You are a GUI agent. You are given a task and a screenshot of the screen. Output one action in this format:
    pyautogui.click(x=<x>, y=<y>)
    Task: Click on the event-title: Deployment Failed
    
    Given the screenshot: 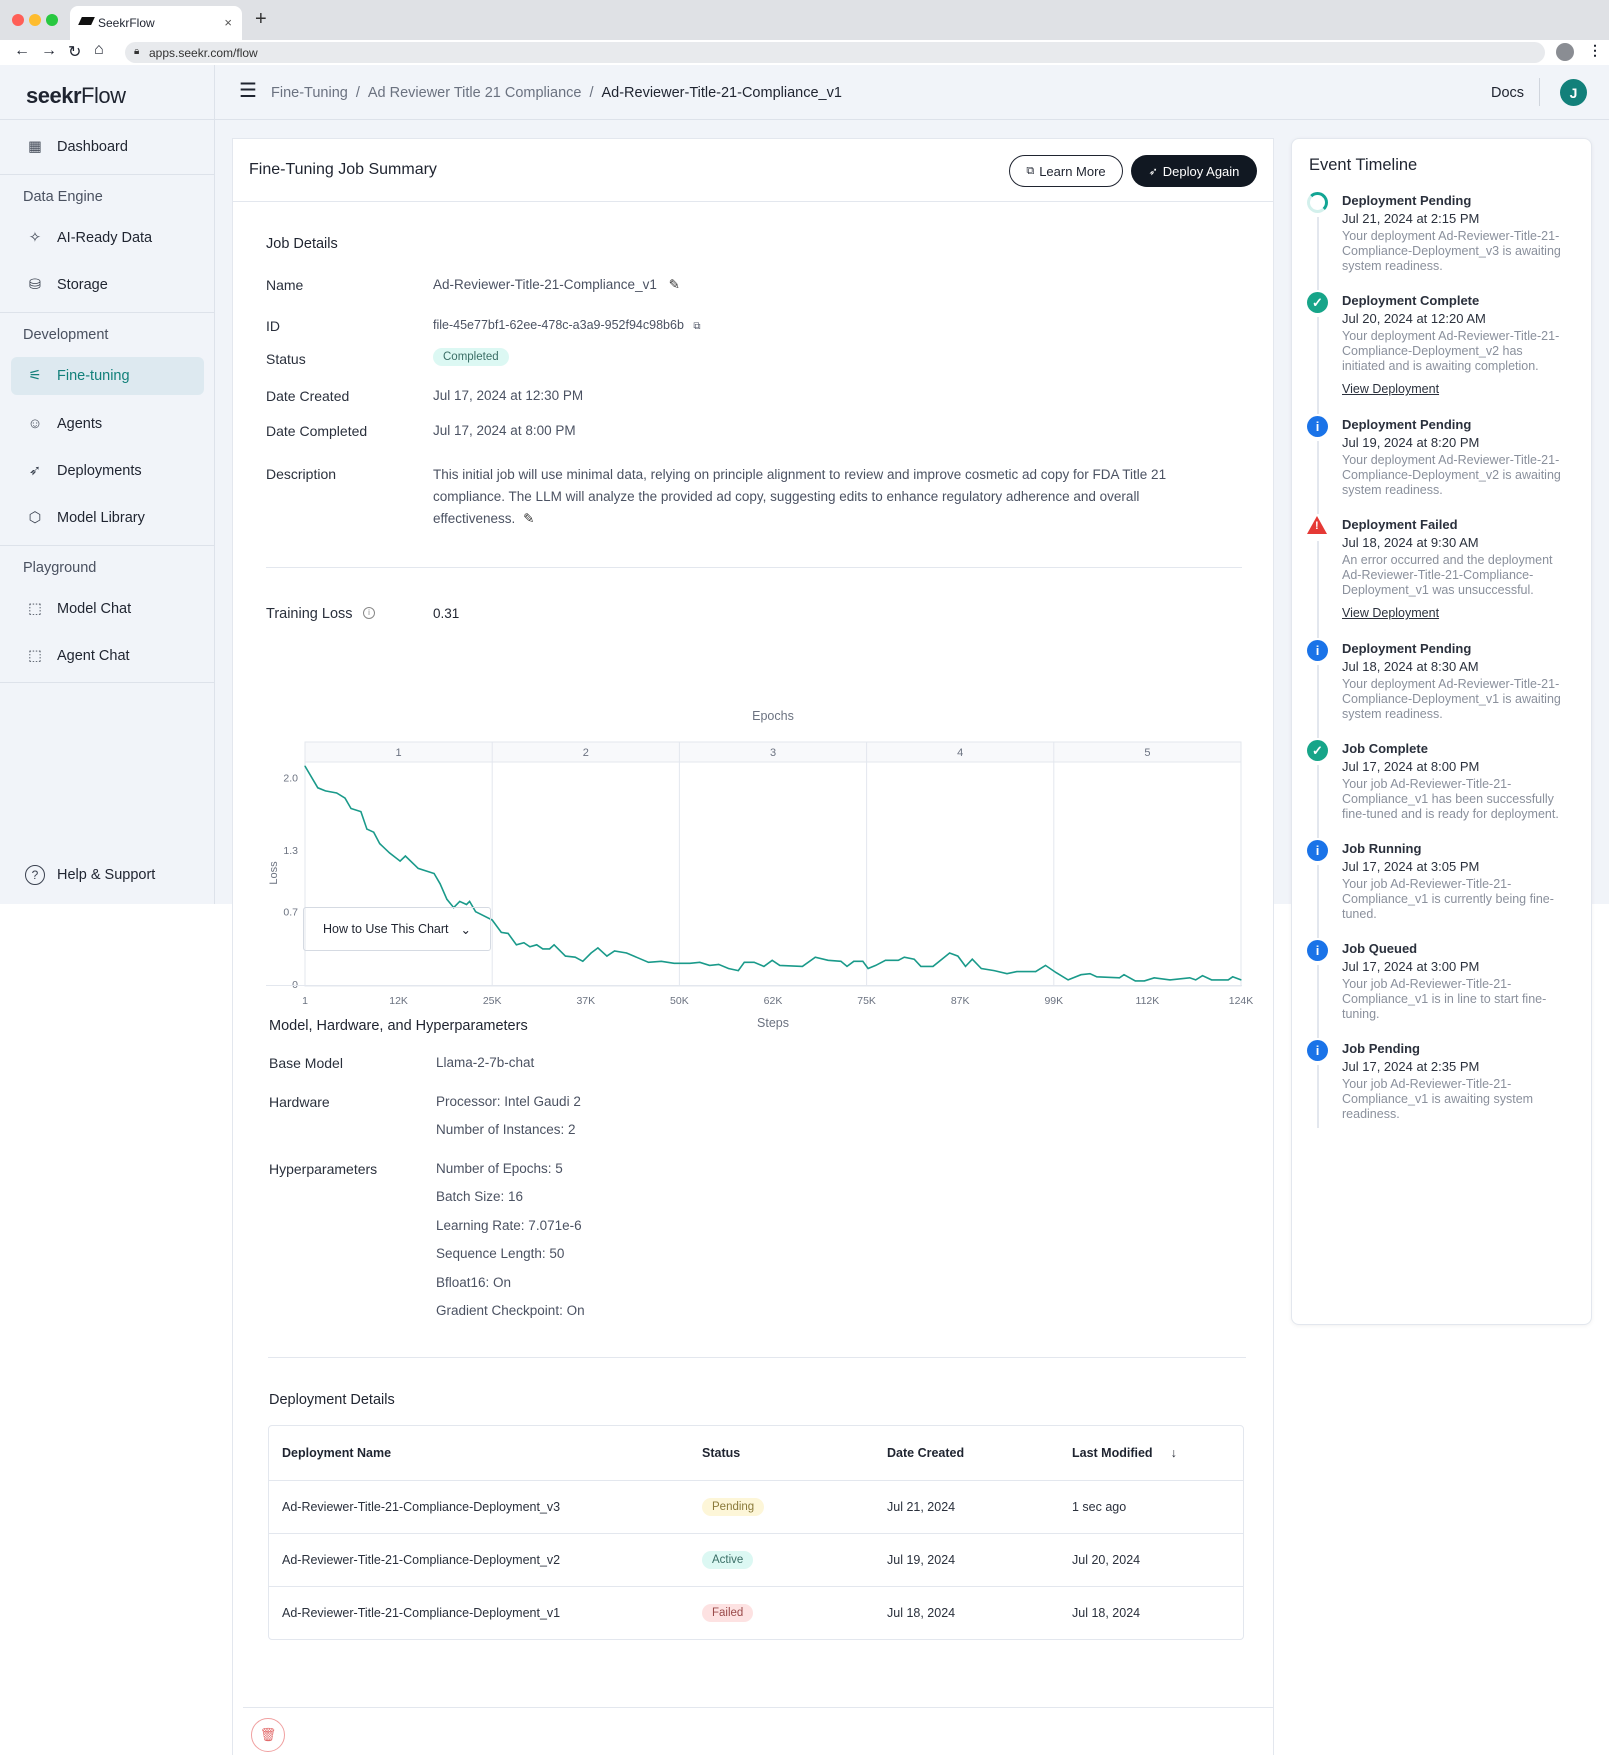 What is the action you would take?
    pyautogui.click(x=1400, y=524)
    